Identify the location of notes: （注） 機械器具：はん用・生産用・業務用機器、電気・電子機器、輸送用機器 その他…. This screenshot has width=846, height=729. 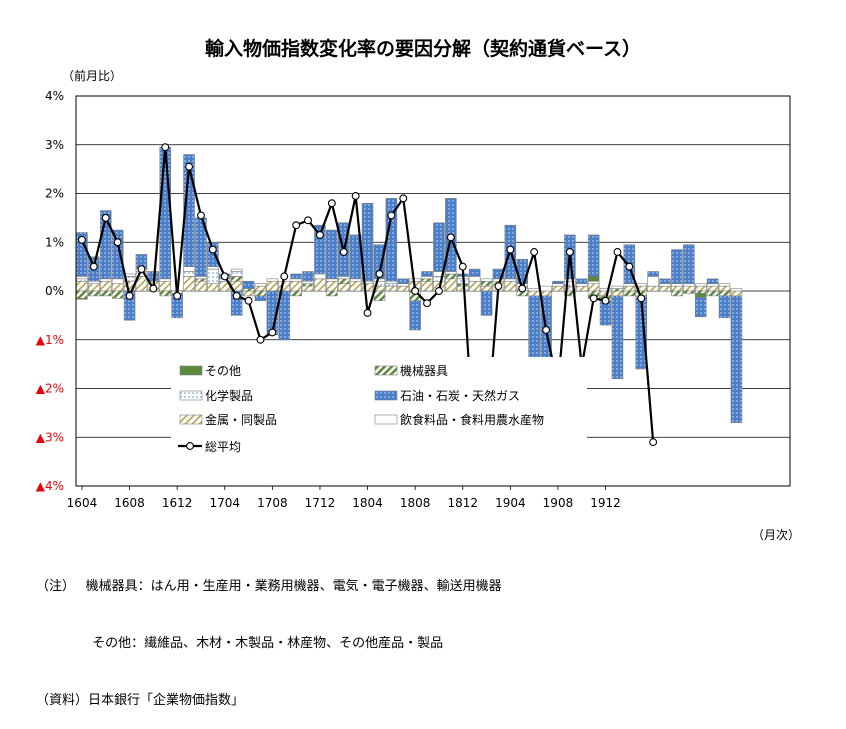
(269, 634).